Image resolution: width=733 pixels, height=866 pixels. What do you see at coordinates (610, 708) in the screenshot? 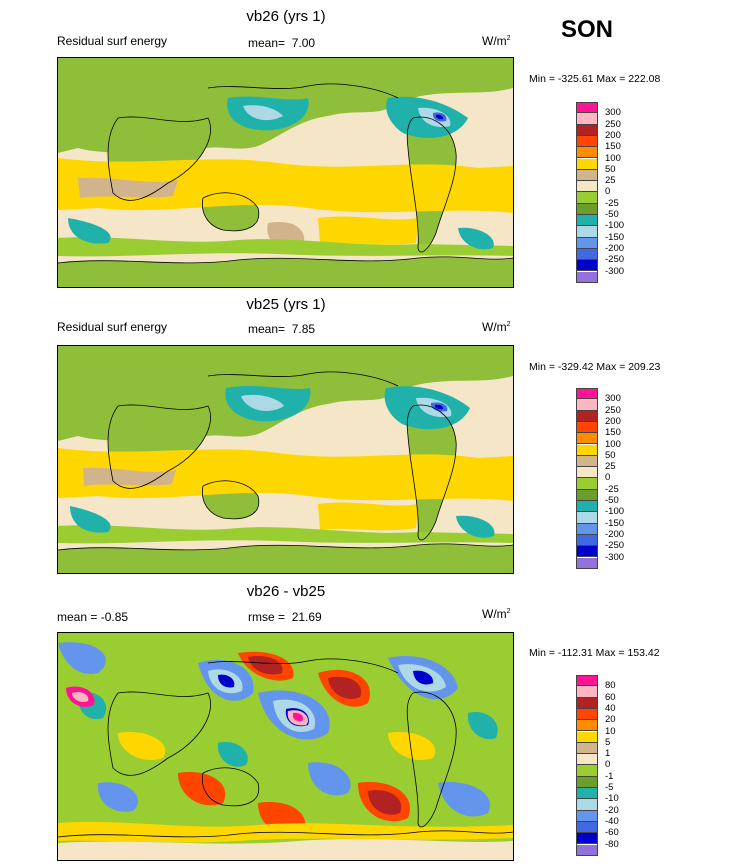
I see `panel3-colorbar-label: 40` at bounding box center [610, 708].